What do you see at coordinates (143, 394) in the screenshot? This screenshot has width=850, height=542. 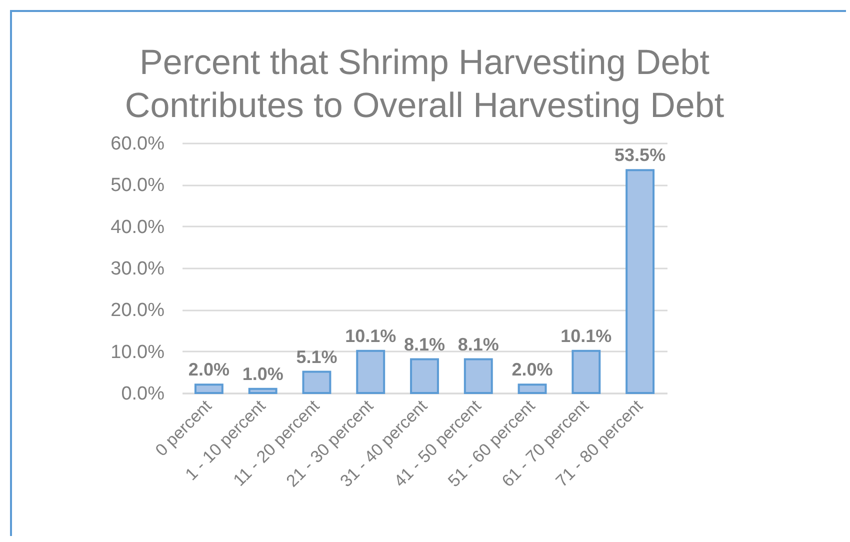 I see `y-tick-label: 0.0%` at bounding box center [143, 394].